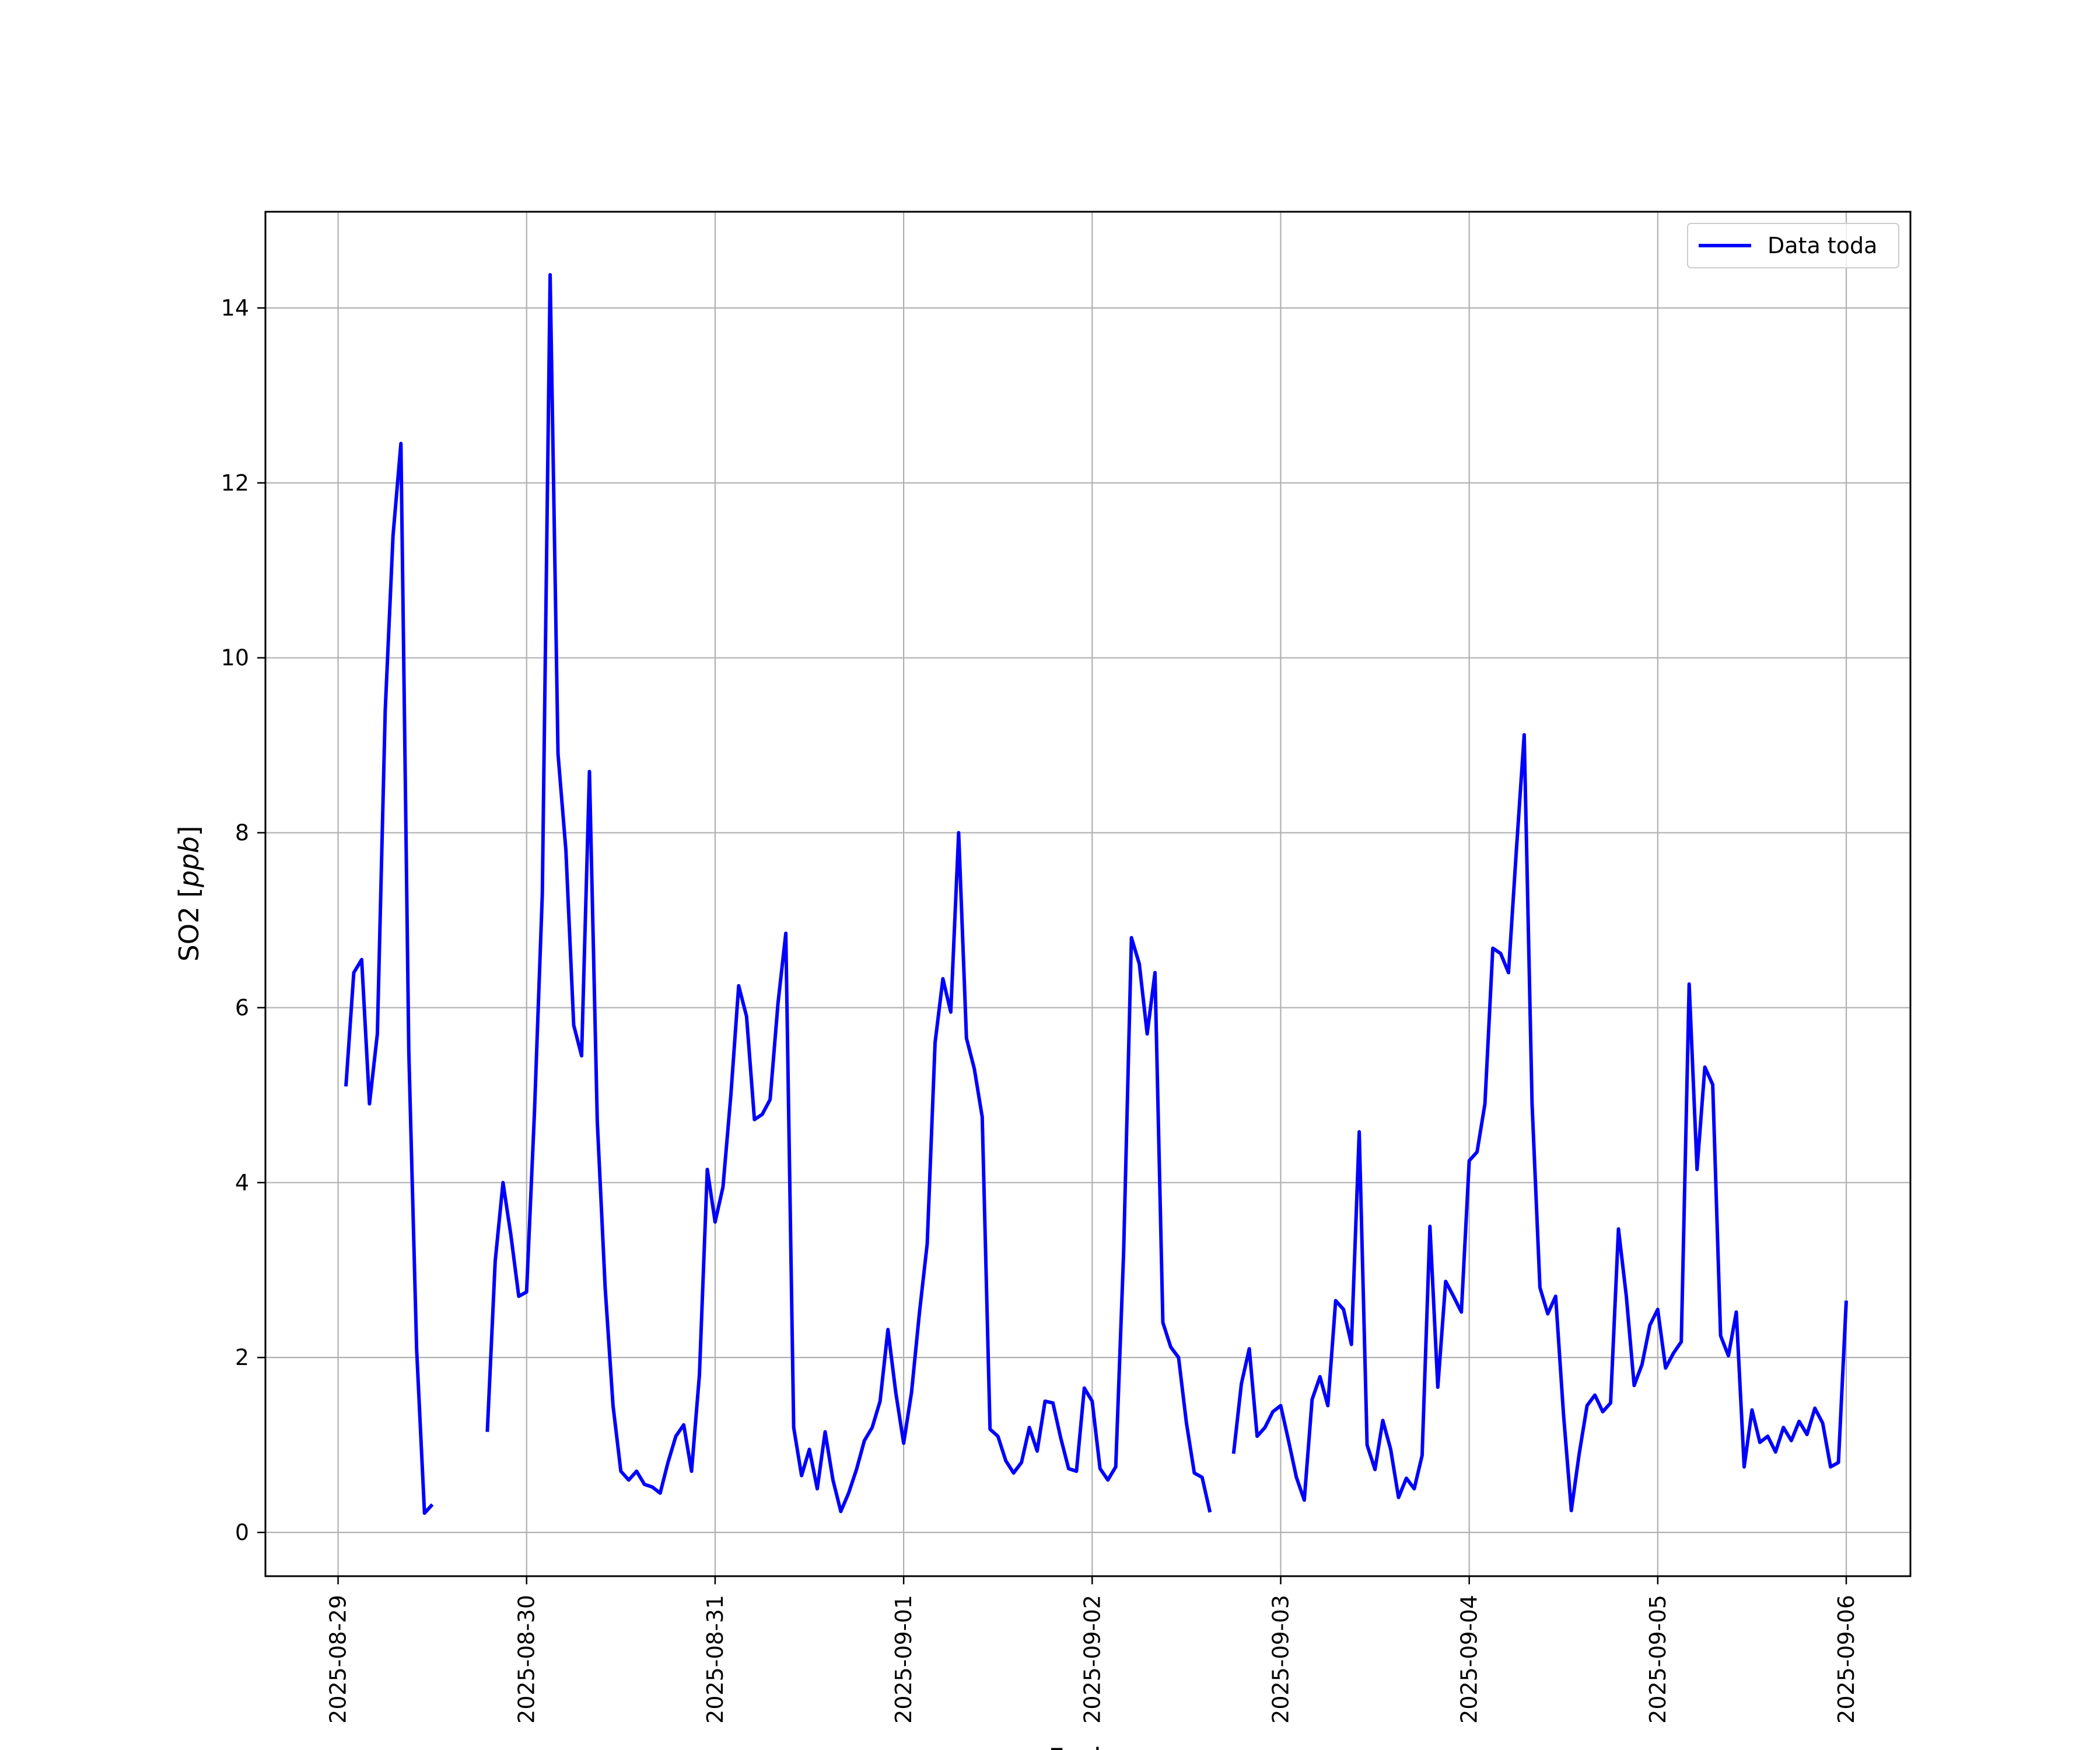 The height and width of the screenshot is (1750, 2100). What do you see at coordinates (338, 1659) in the screenshot?
I see `x-tick-label: 2025-08-29` at bounding box center [338, 1659].